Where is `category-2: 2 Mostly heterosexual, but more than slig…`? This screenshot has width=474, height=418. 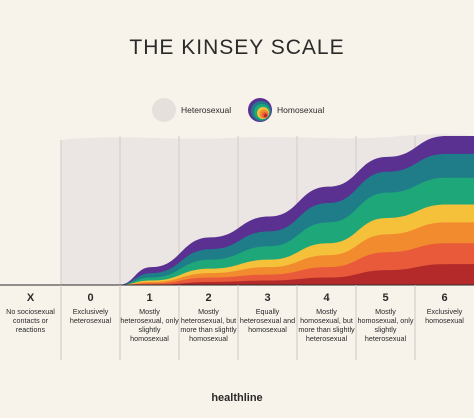
category-2: 2 Mostly heterosexual, but more than slig… is located at coordinates (208, 317).